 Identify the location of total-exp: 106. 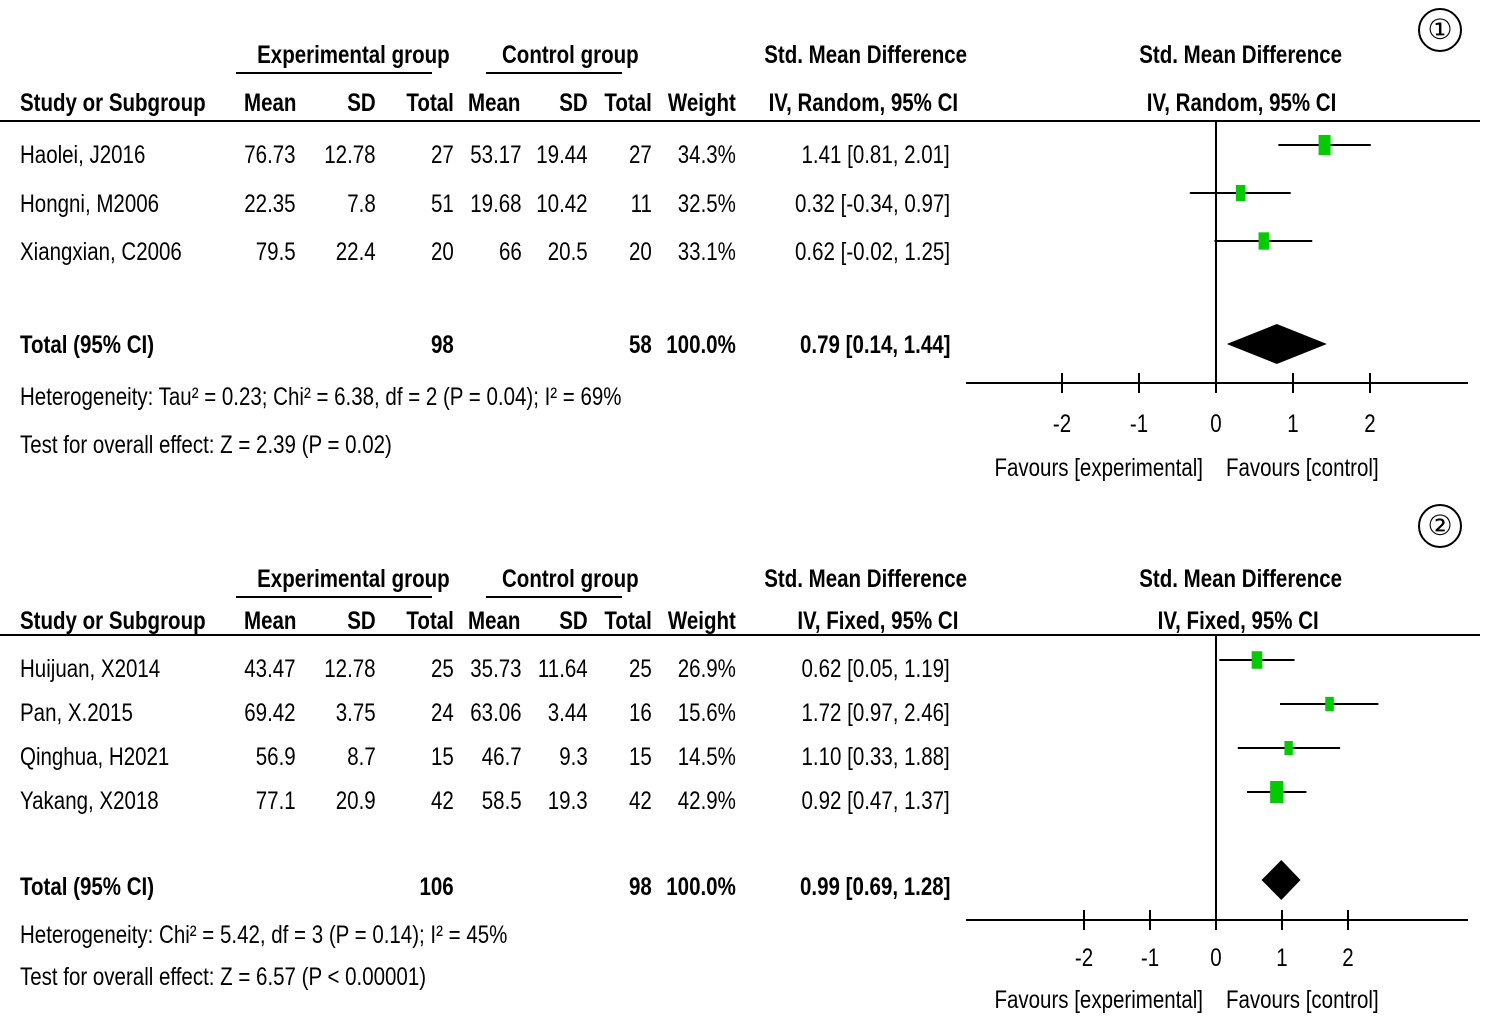
(436, 887).